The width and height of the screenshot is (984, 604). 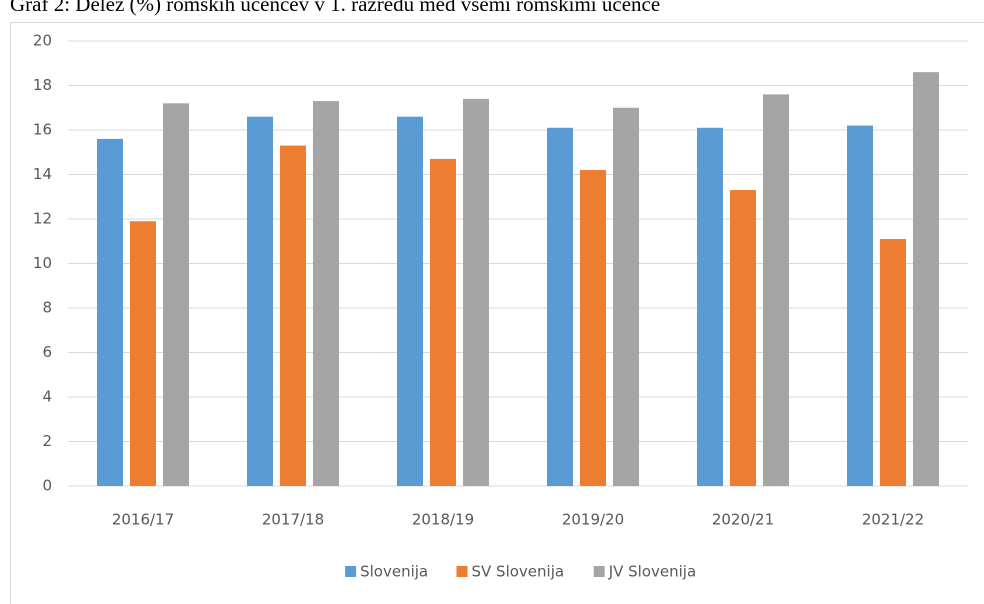 What do you see at coordinates (42, 219) in the screenshot?
I see `y-tick-label: 12` at bounding box center [42, 219].